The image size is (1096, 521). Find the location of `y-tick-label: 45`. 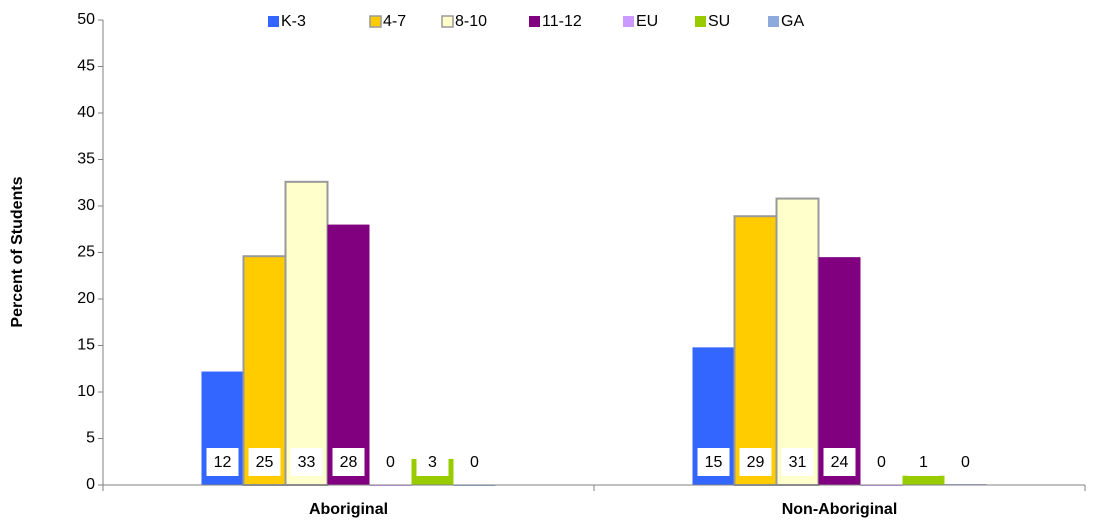

y-tick-label: 45 is located at coordinates (86, 66).